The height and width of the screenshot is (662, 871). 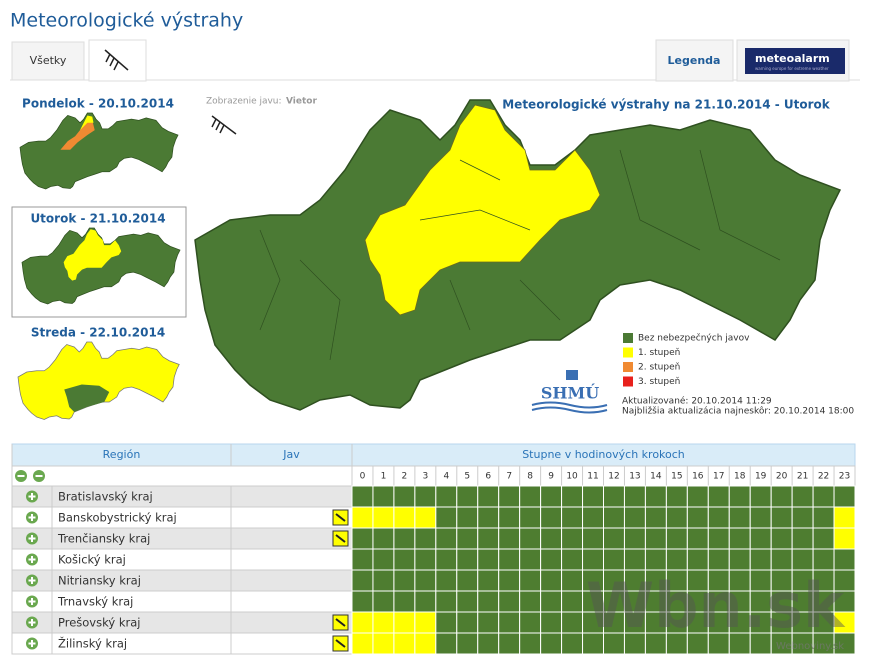 What do you see at coordinates (446, 477) in the screenshot?
I see `hour-label: 4` at bounding box center [446, 477].